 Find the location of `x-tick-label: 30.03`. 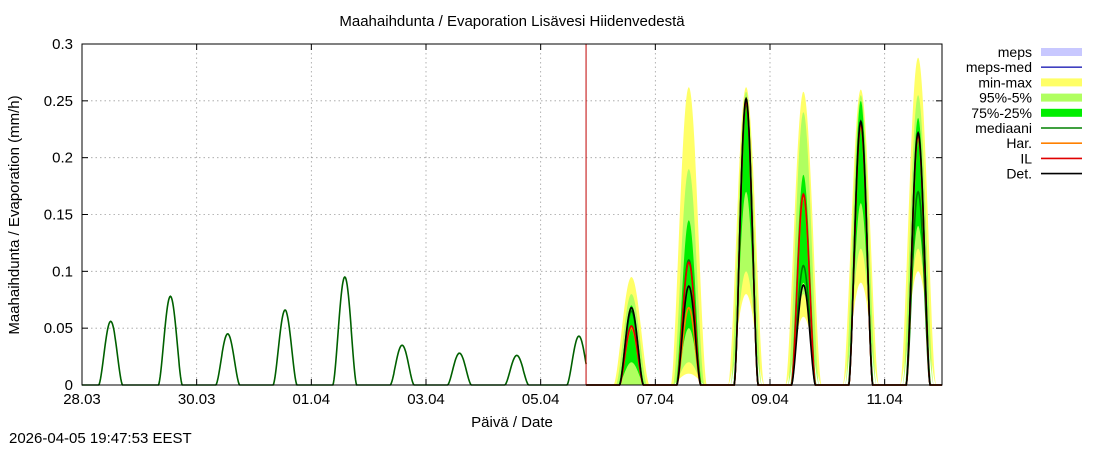

x-tick-label: 30.03 is located at coordinates (197, 399).